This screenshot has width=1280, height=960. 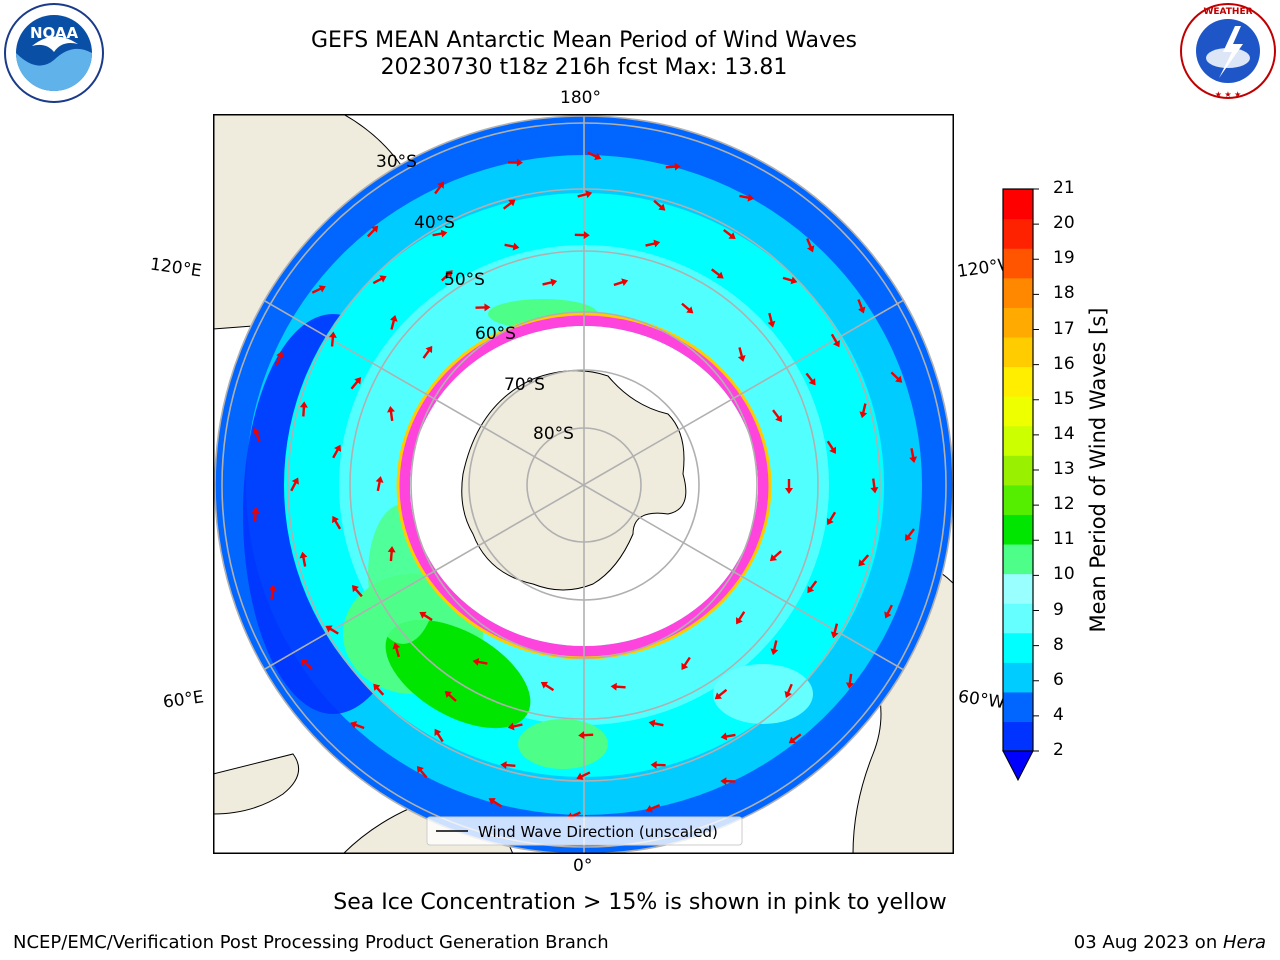 What do you see at coordinates (1058, 714) in the screenshot?
I see `colorbar-tick-label: 4` at bounding box center [1058, 714].